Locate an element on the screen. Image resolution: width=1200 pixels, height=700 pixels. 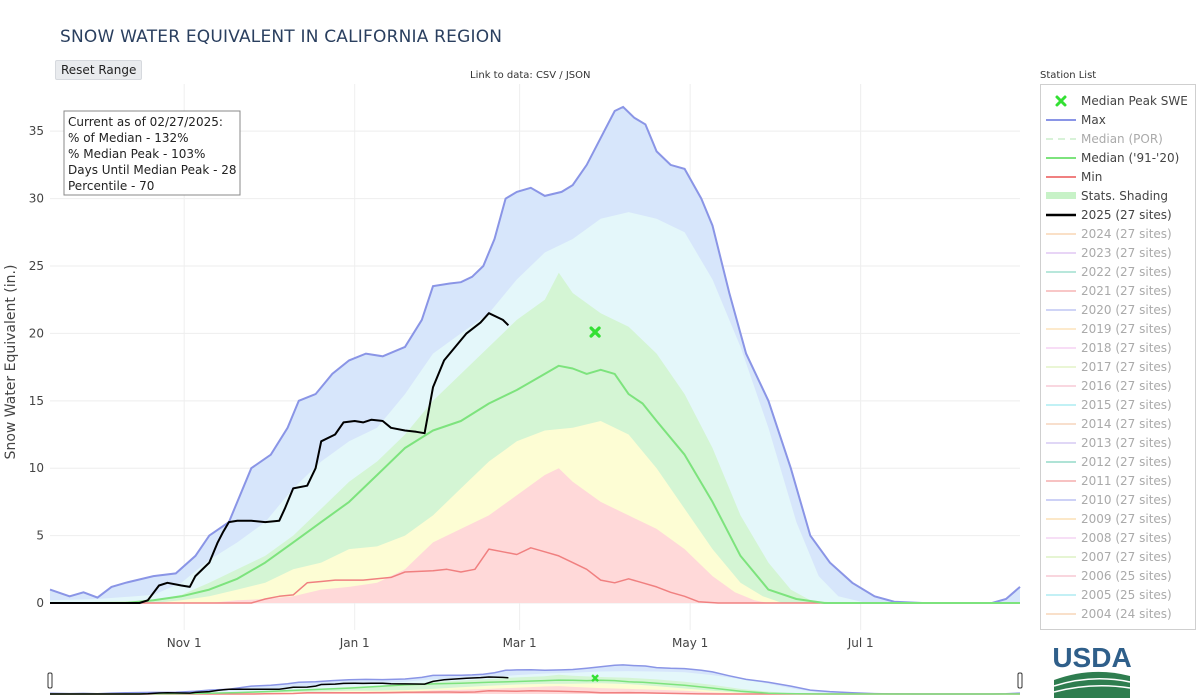
legend-item: 2017 (27 sites) is located at coordinates (1118, 366).